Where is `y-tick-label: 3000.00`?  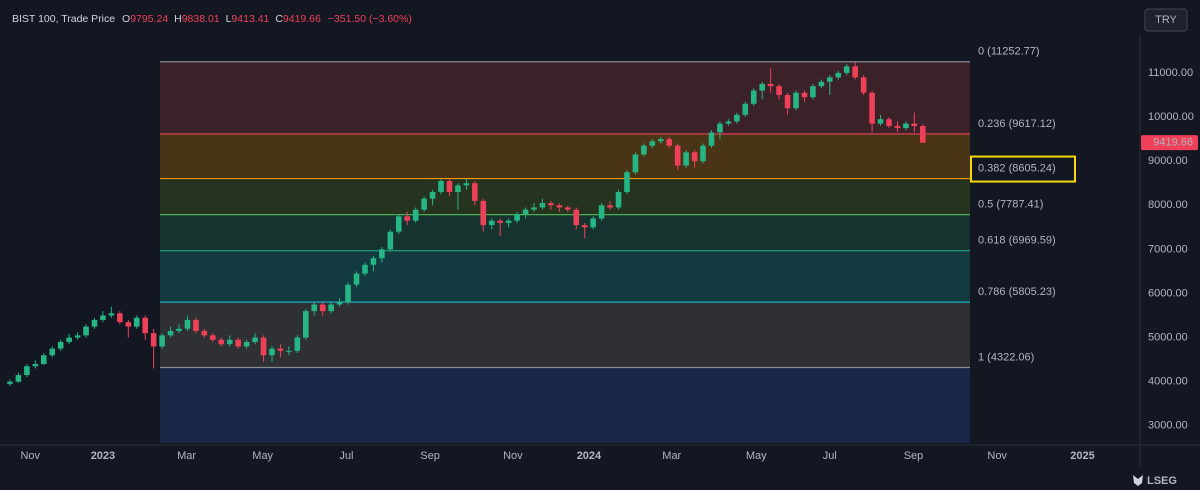
y-tick-label: 3000.00 is located at coordinates (1168, 426).